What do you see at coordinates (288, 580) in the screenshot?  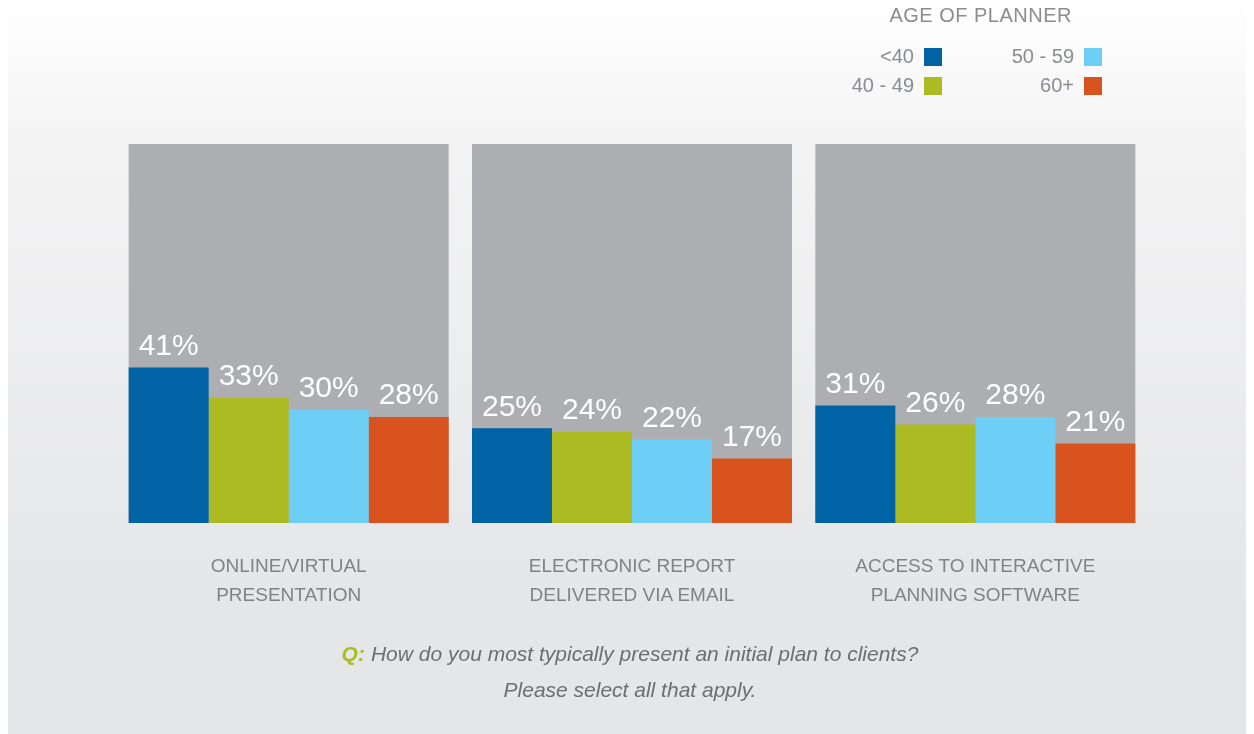 I see `x-tick-label: ONLINE/VIRTUAL PRESENTATION` at bounding box center [288, 580].